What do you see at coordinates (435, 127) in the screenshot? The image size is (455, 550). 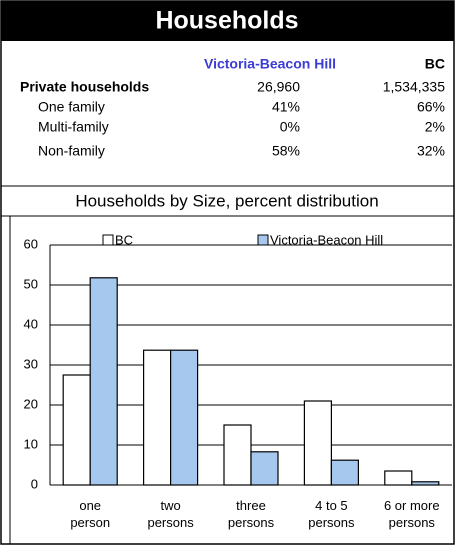 I see `cell: 2%` at bounding box center [435, 127].